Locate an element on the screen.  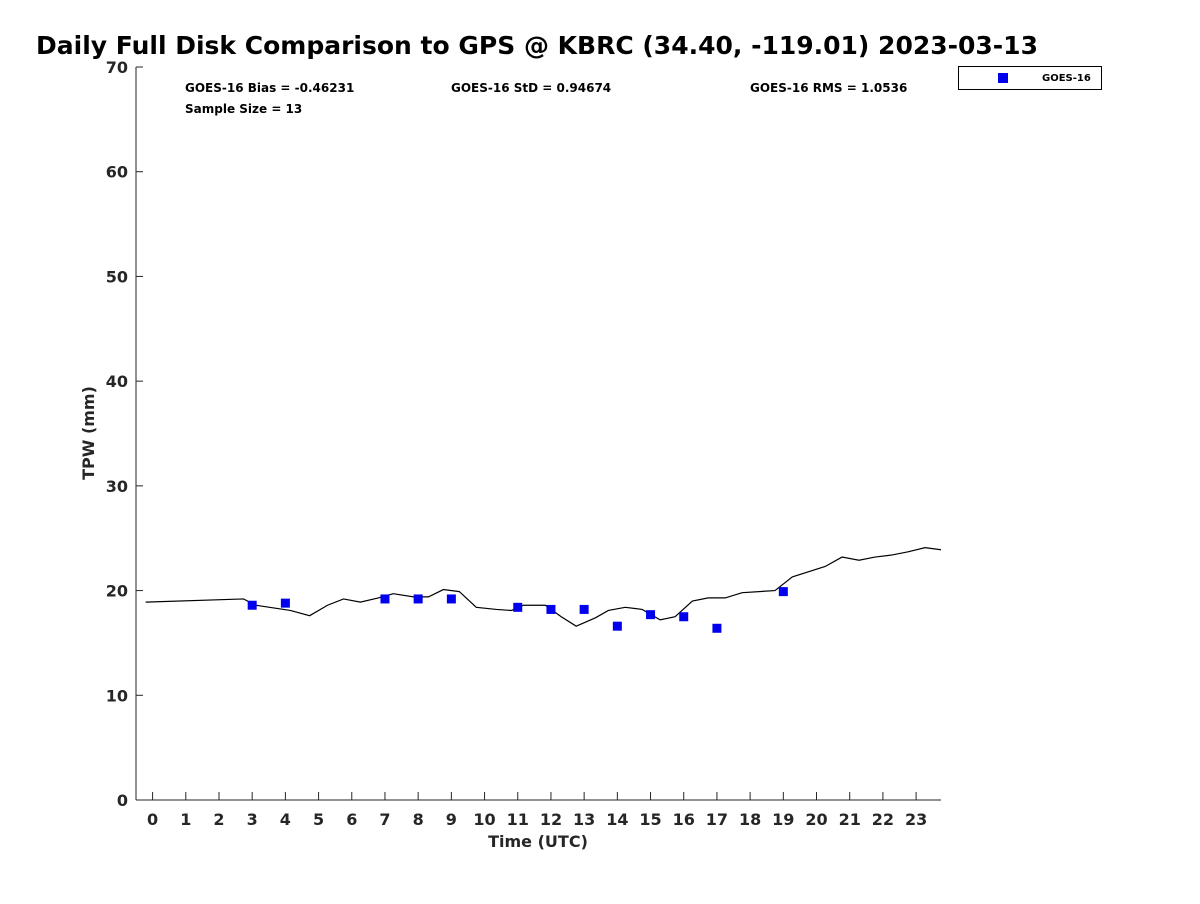
y-tick-label: 10 is located at coordinates (117, 695).